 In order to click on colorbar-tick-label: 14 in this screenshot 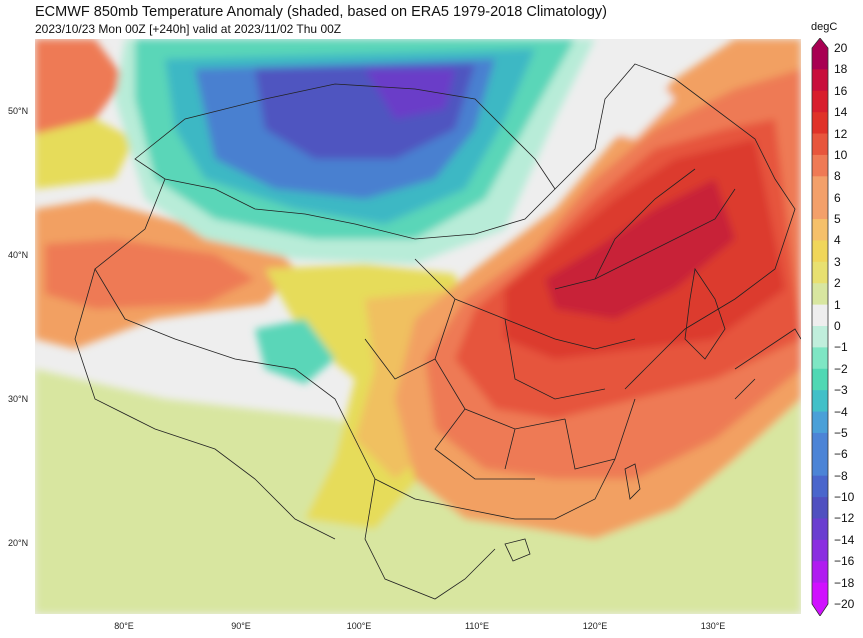, I will do `click(841, 112)`.